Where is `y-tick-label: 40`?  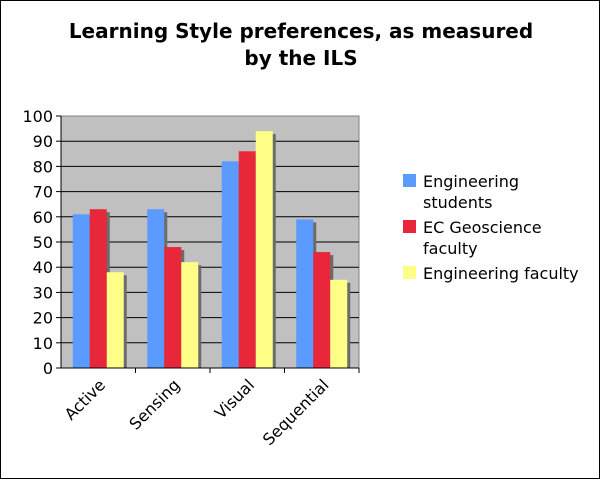
y-tick-label: 40 is located at coordinates (43, 267).